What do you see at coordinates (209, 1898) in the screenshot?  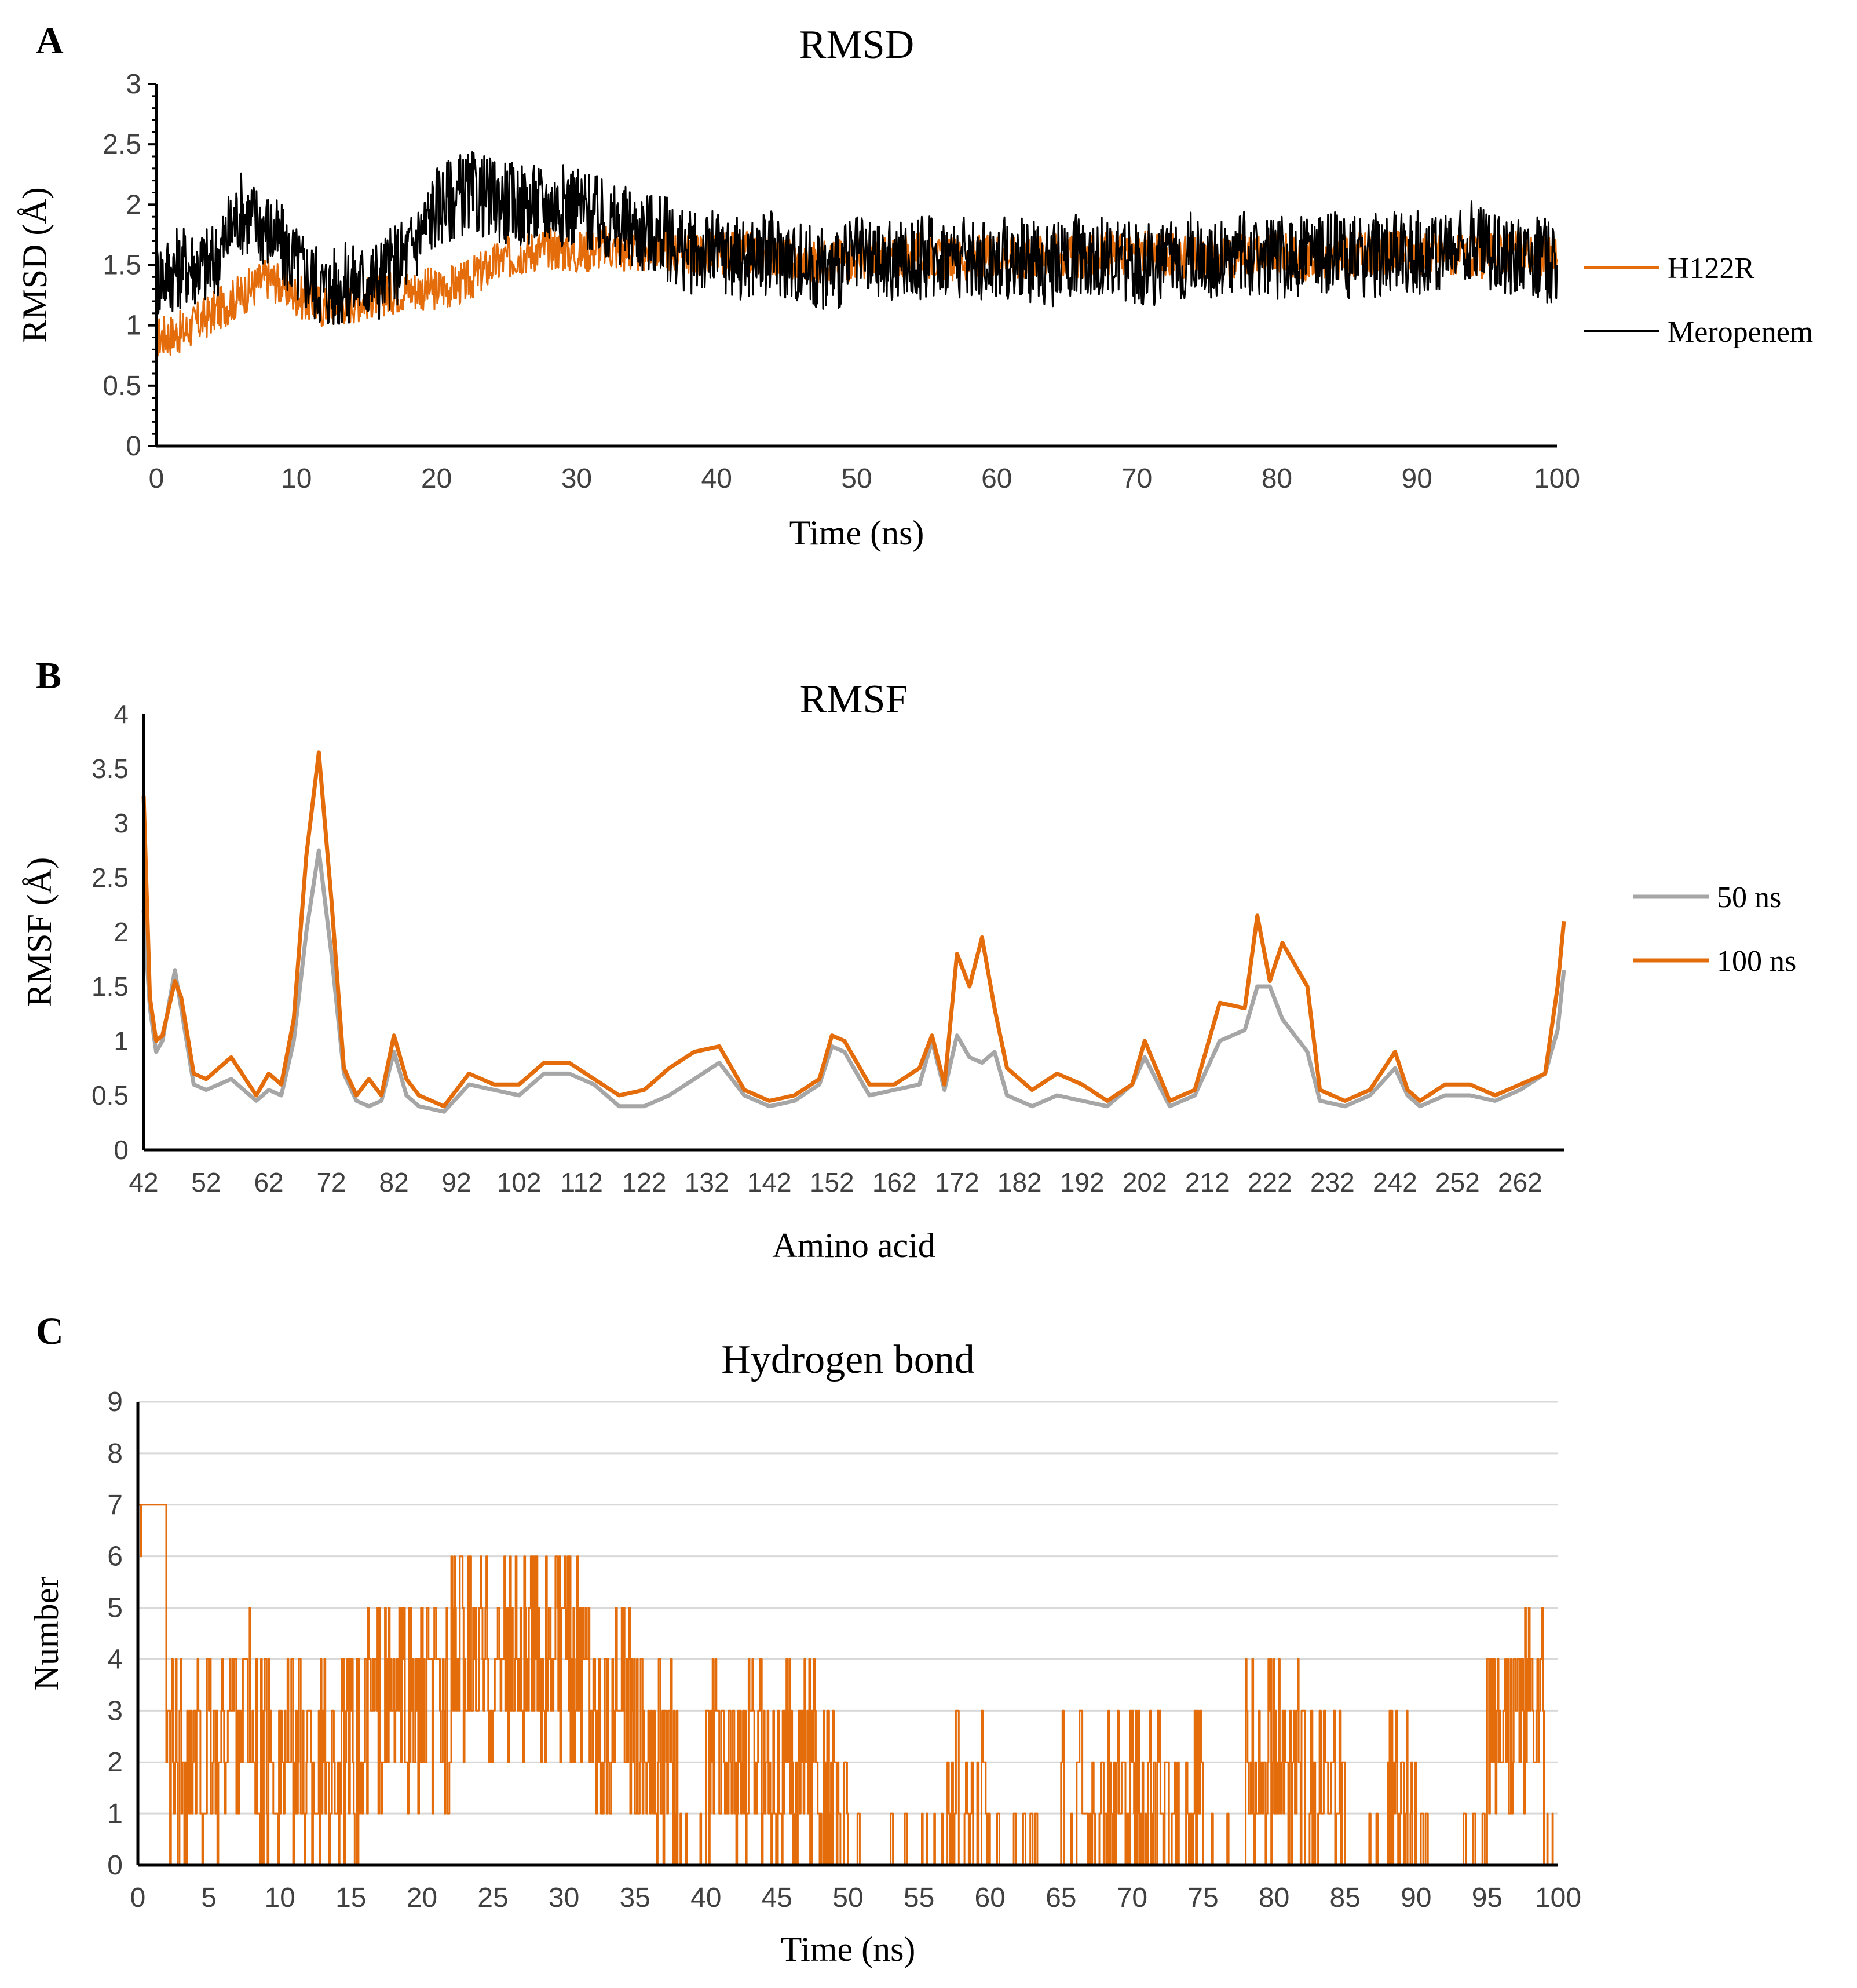 I see `x-tick-label: 5` at bounding box center [209, 1898].